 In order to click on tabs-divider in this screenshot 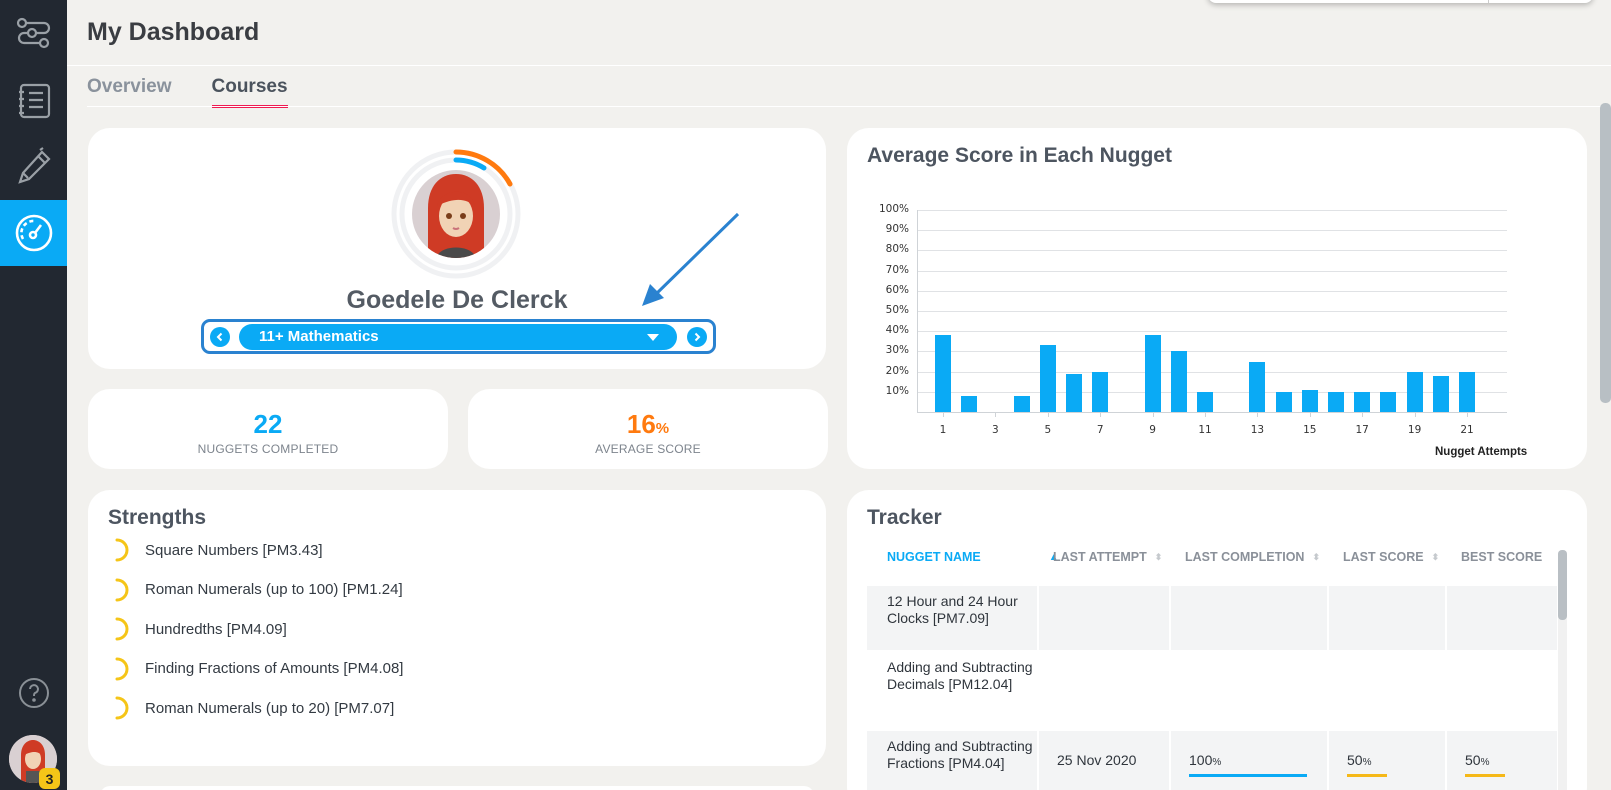, I will do `click(847, 106)`.